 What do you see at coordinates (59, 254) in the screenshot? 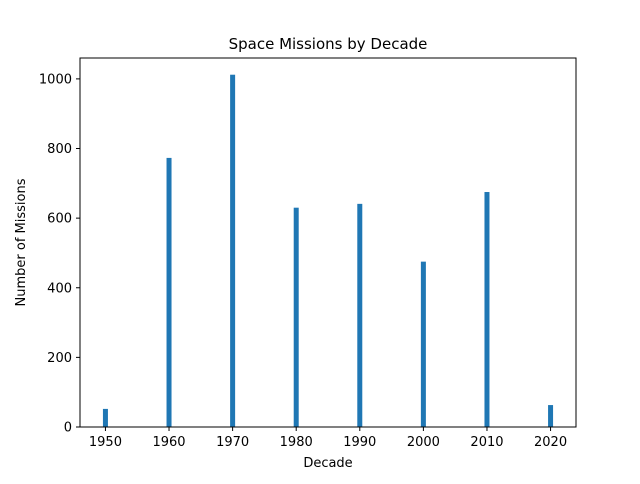
I see `y-axis: 0 200 400 600 800 1000` at bounding box center [59, 254].